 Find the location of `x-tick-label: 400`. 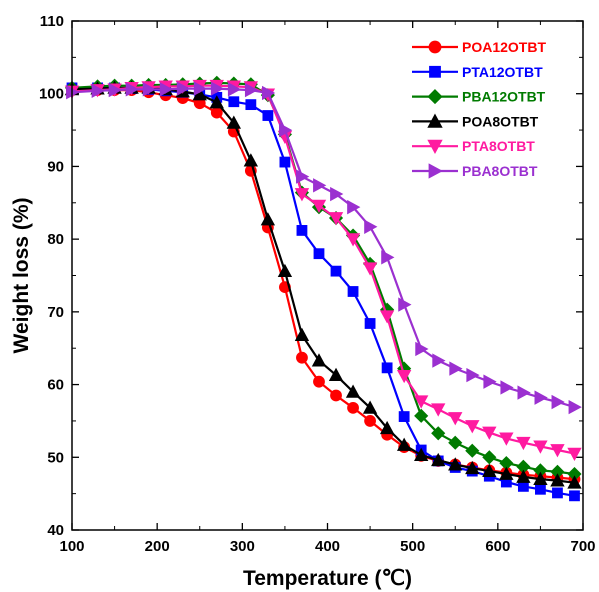

x-tick-label: 400 is located at coordinates (327, 546).